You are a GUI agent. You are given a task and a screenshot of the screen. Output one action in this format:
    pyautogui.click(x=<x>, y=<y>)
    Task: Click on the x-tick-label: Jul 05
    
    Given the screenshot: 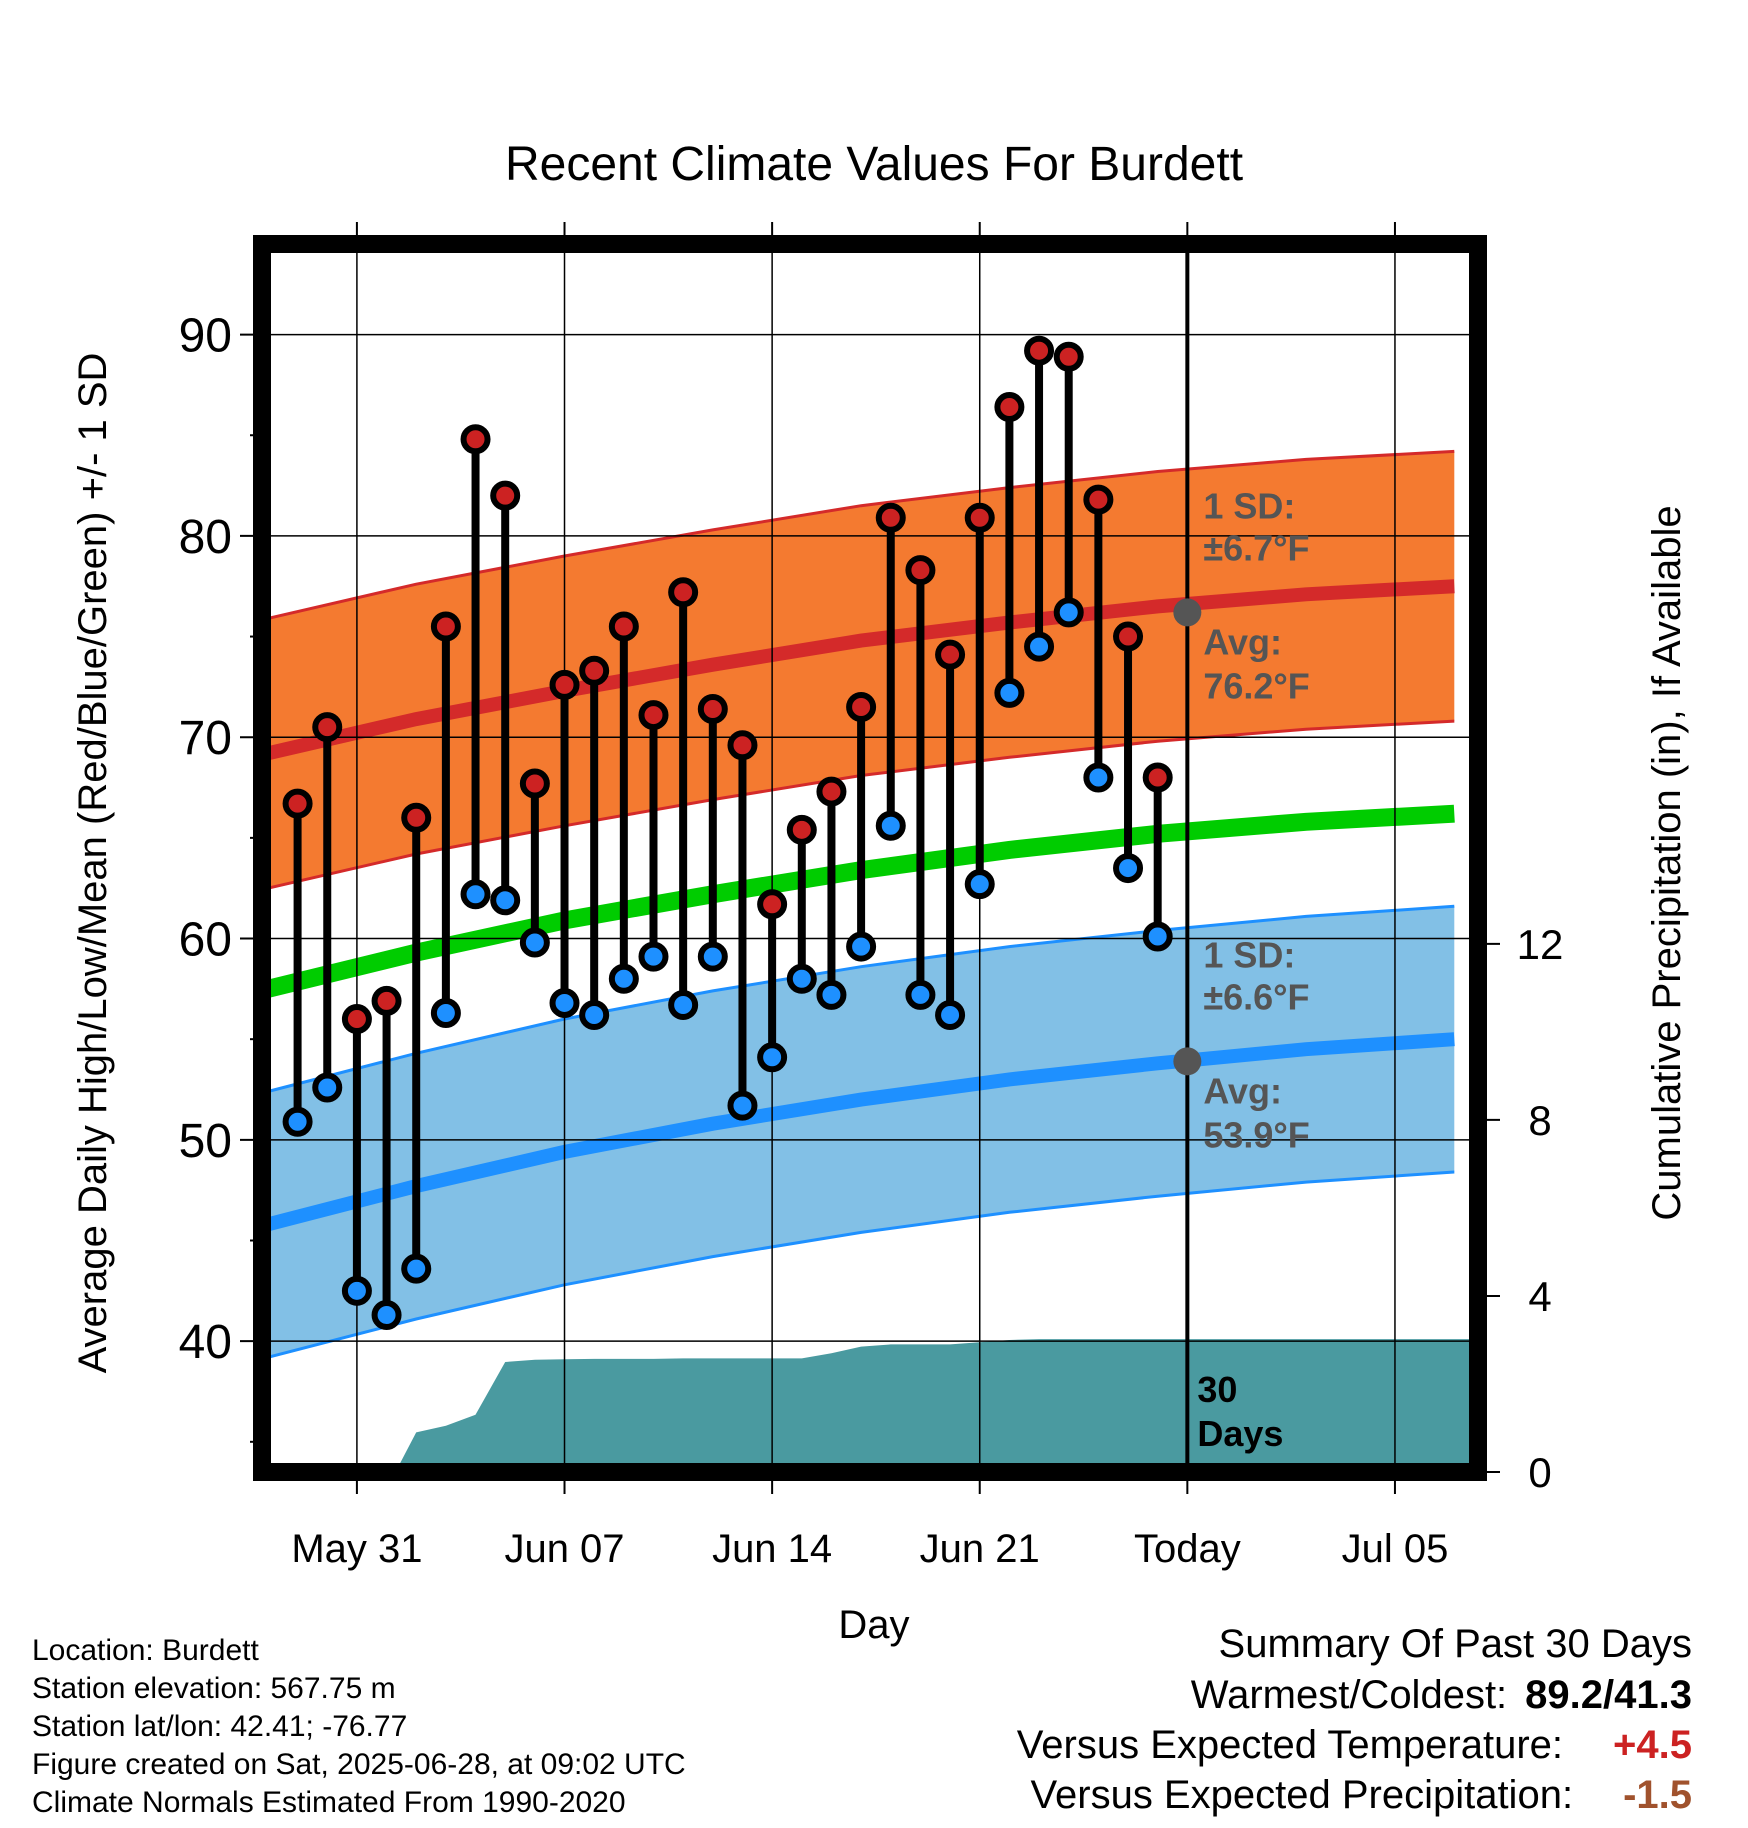 What is the action you would take?
    pyautogui.click(x=1395, y=1549)
    